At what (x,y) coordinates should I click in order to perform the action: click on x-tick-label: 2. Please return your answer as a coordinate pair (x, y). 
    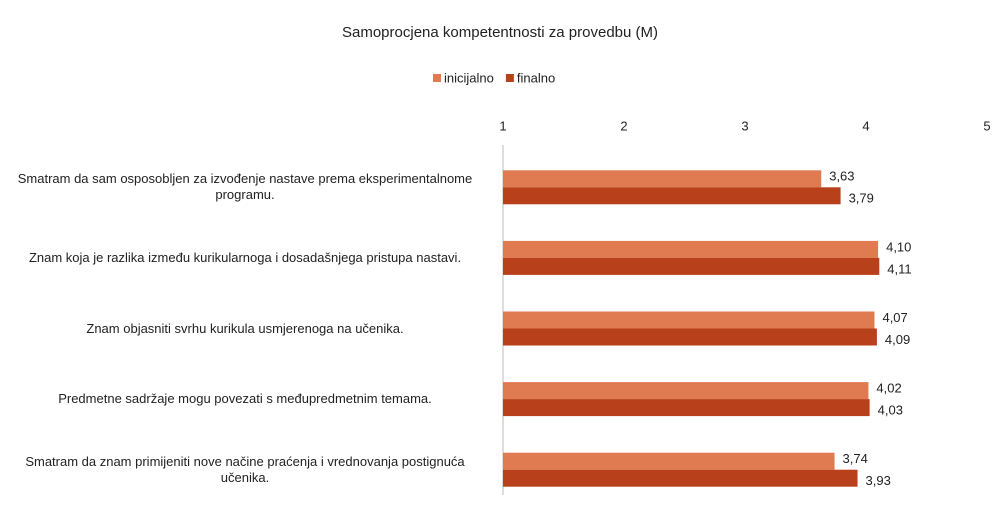
    Looking at the image, I should click on (623, 125).